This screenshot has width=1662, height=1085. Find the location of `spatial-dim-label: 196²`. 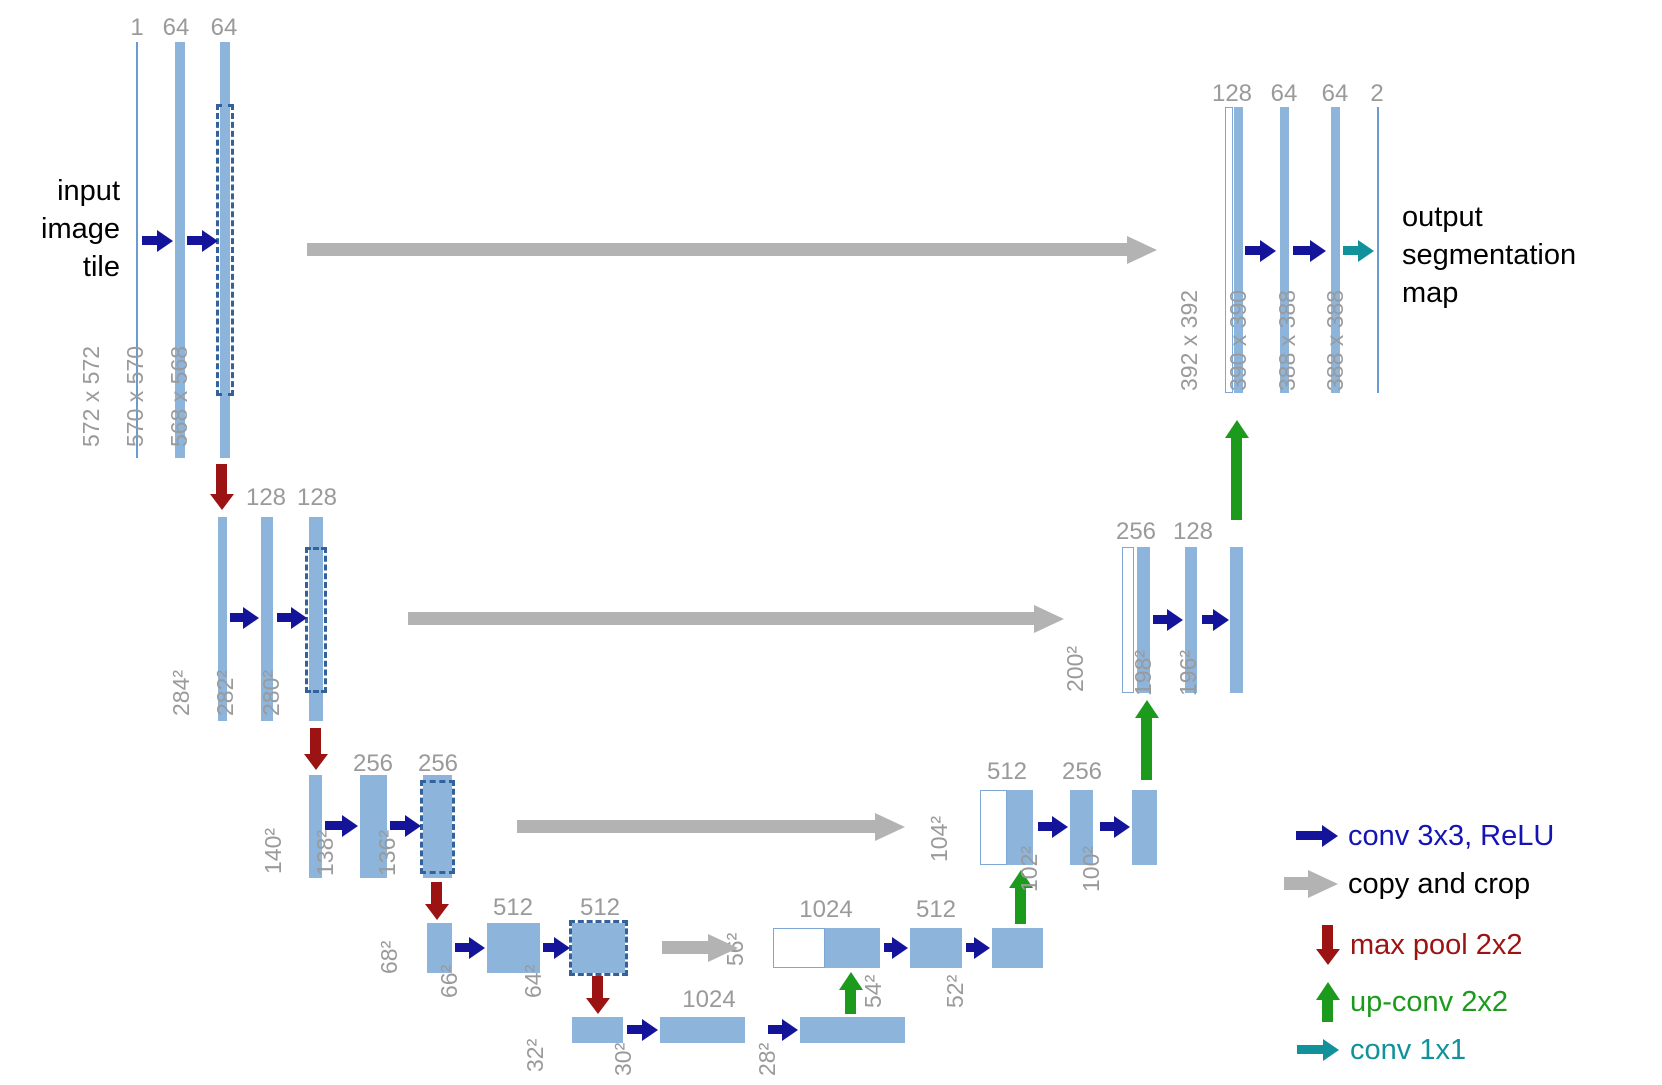

spatial-dim-label: 196² is located at coordinates (1188, 672).